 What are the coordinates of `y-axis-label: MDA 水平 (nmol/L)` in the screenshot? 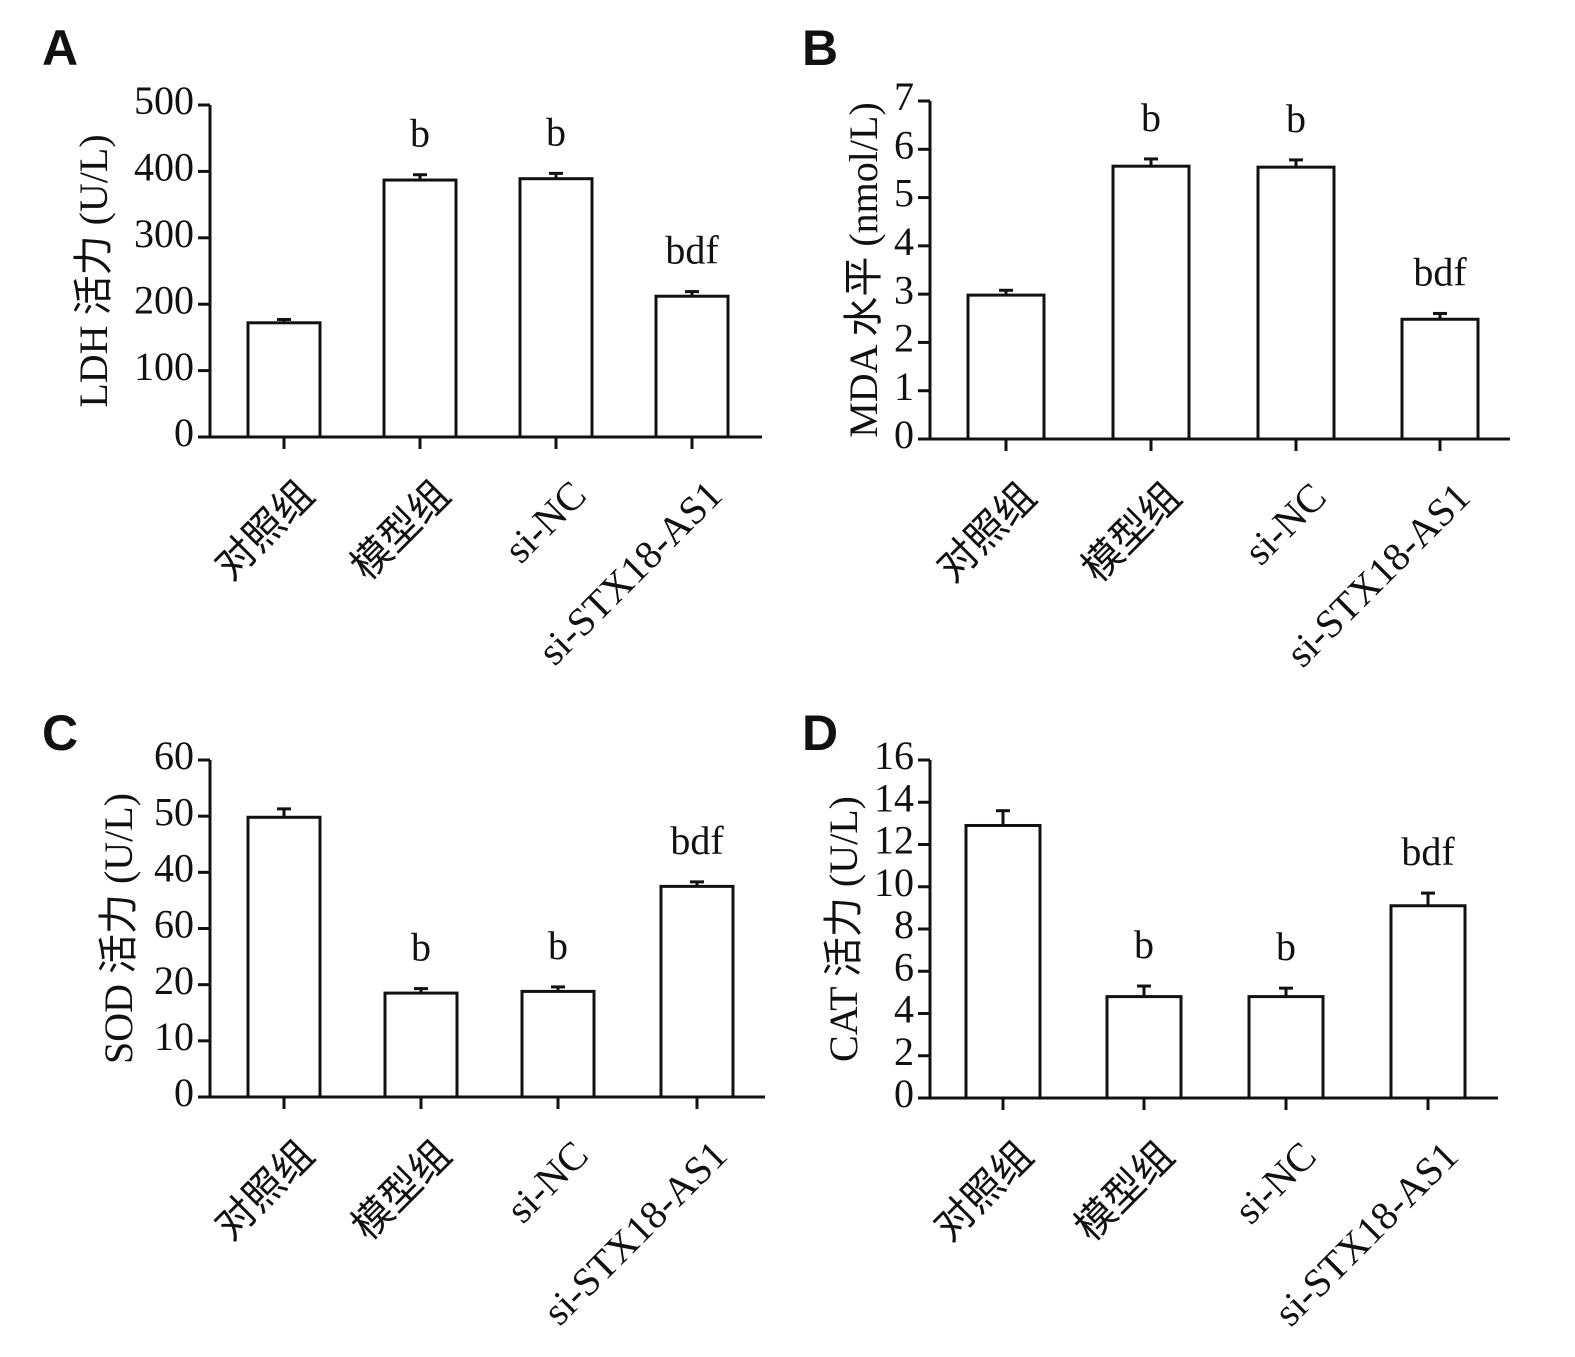 It's located at (863, 270).